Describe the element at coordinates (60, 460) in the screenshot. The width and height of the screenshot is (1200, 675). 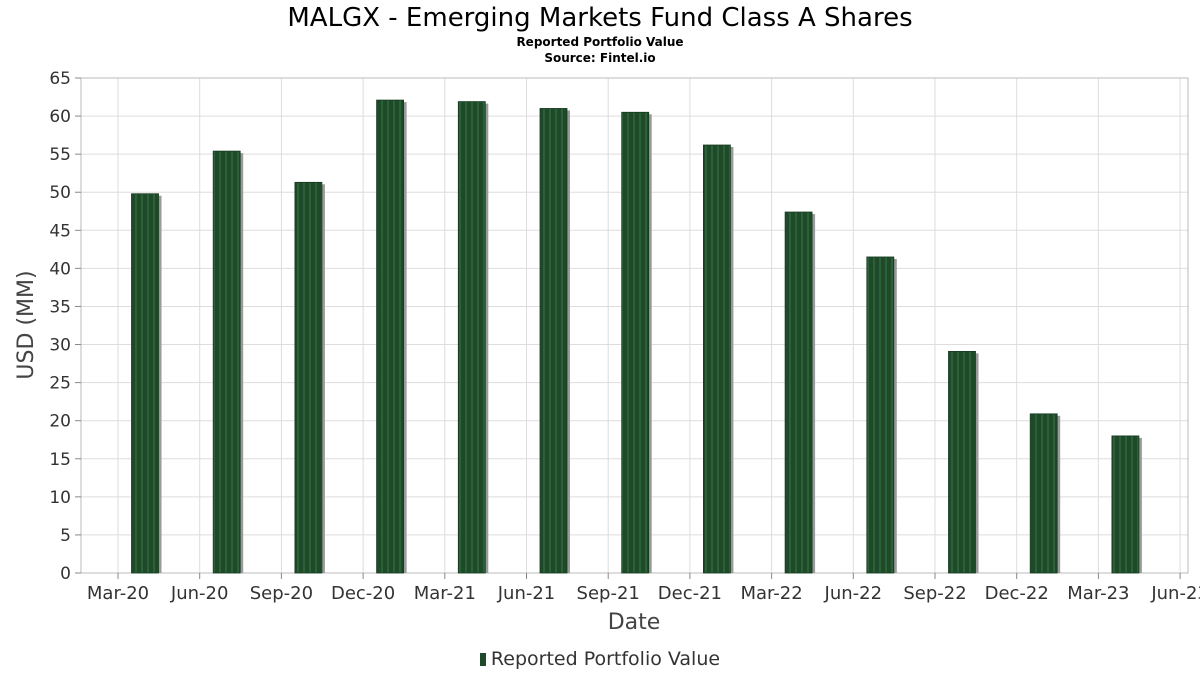
I see `y-tick-label: 15` at that location.